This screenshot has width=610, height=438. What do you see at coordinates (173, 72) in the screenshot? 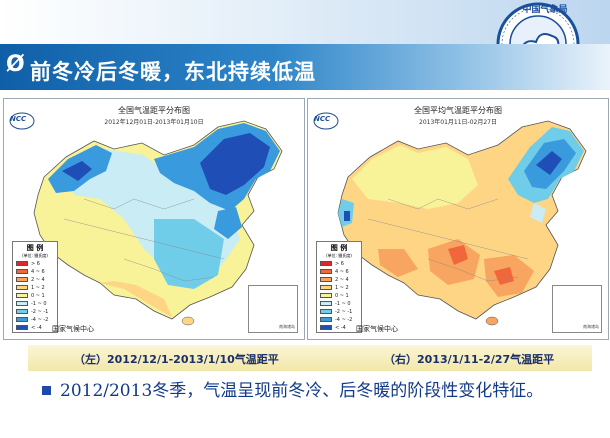
I see `slide-title: 前冬冷后冬暖，东北持续低温` at bounding box center [173, 72].